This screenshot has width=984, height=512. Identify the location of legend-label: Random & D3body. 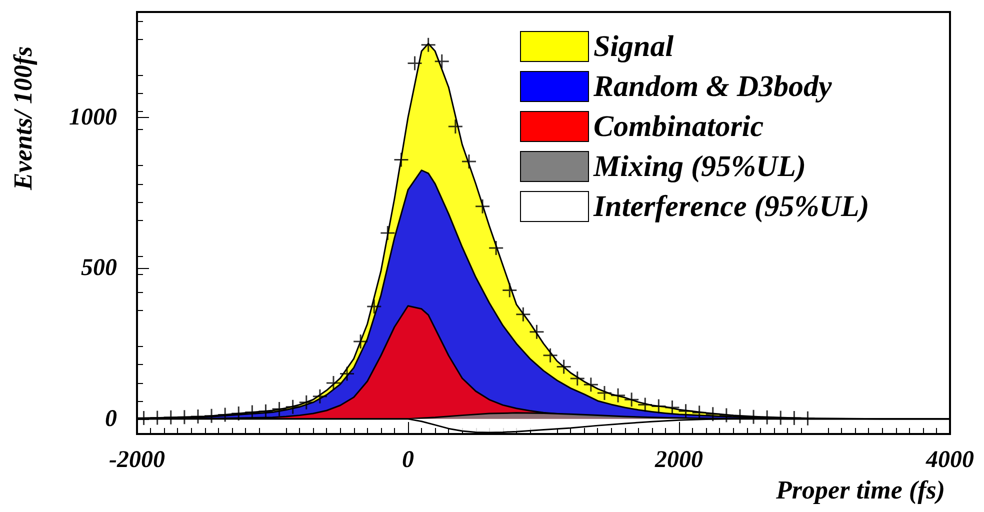
(712, 86).